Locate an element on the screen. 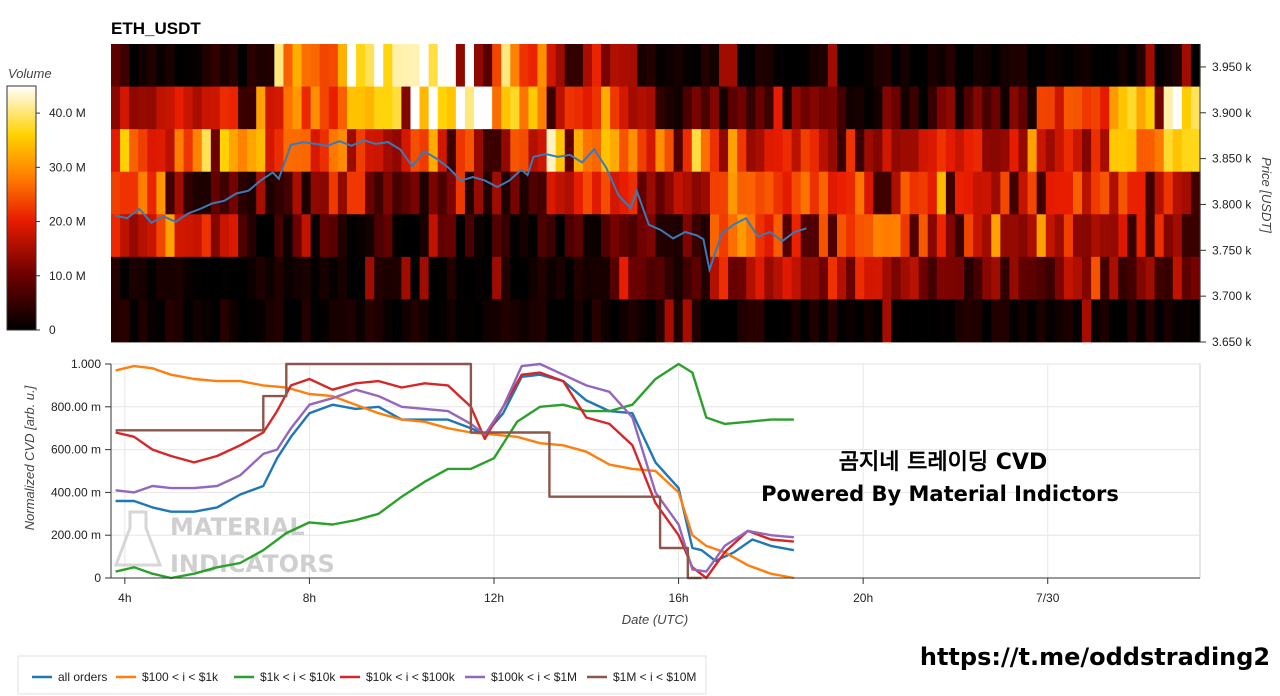  price-tick-label: 3.950 k is located at coordinates (1232, 67).